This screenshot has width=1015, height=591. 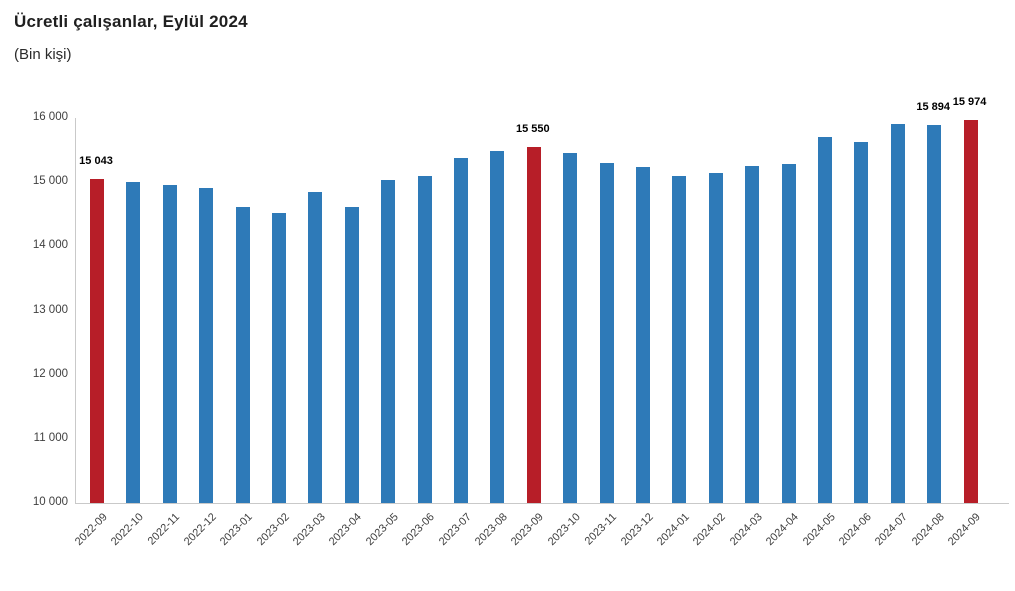 I want to click on x-tick-label-2024-09: 2024-09, so click(x=965, y=530).